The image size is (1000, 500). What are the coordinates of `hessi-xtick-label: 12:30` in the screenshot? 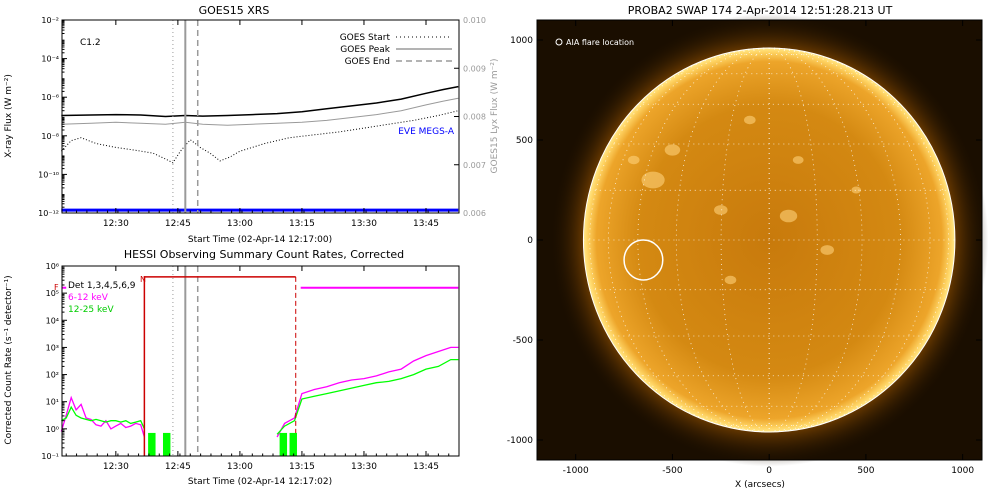 It's located at (116, 467).